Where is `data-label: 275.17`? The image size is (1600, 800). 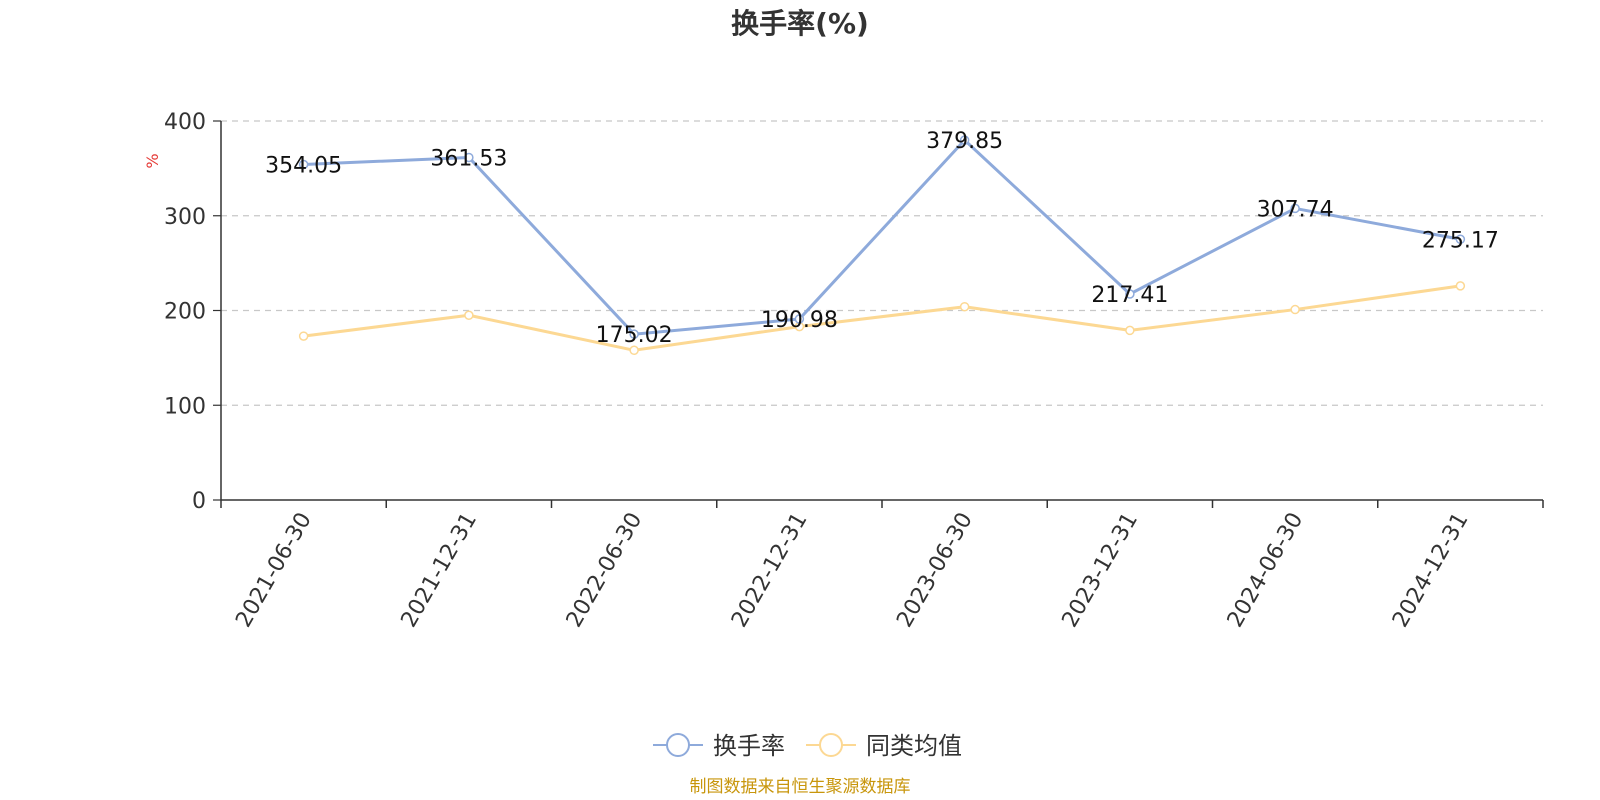
data-label: 275.17 is located at coordinates (1460, 240).